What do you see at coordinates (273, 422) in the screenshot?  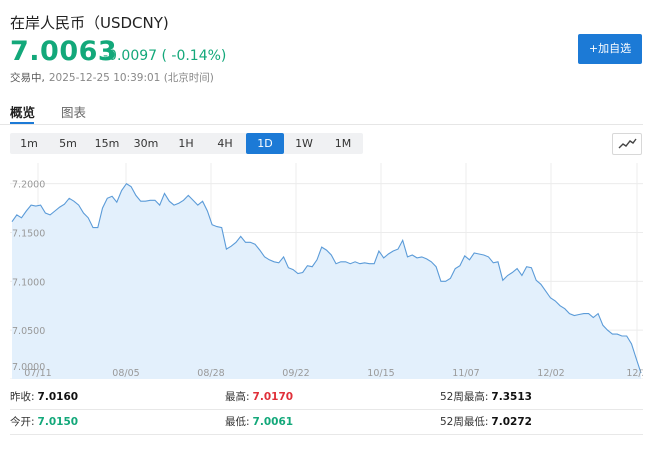 I see `stat-value: 7.0061` at bounding box center [273, 422].